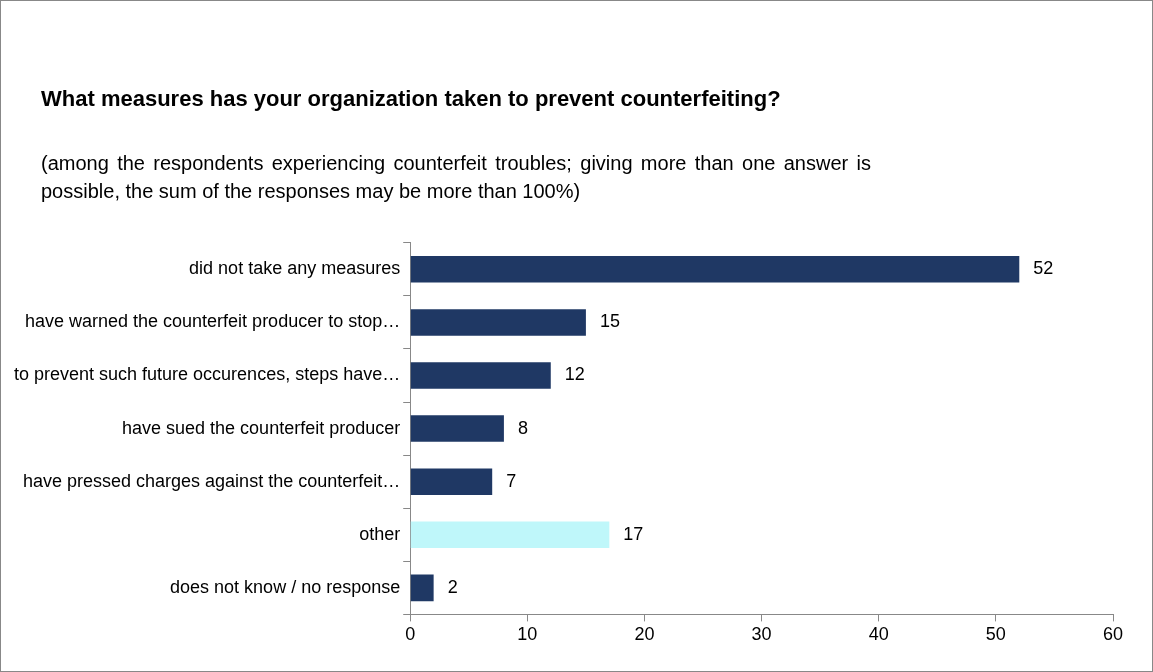 The width and height of the screenshot is (1153, 672). What do you see at coordinates (452, 586) in the screenshot?
I see `data-label: 2` at bounding box center [452, 586].